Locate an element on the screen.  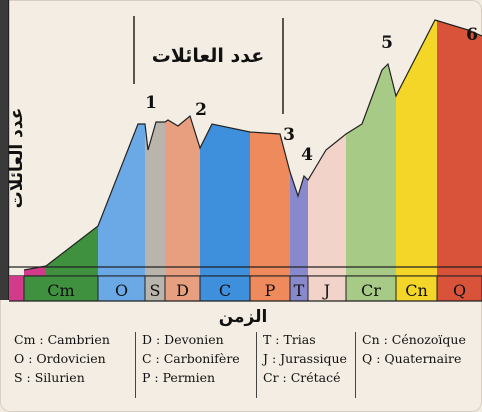
legend-item: C : Carbonifère is located at coordinates (191, 358).